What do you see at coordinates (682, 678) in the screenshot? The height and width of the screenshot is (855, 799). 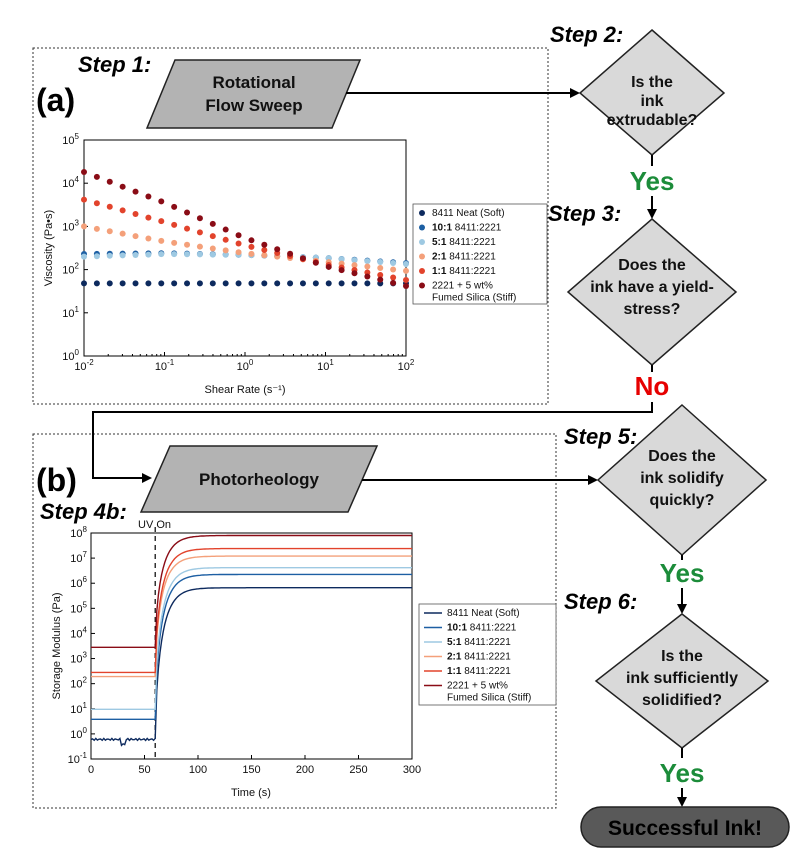 I see `q6-line-2: ink sufficiently` at bounding box center [682, 678].